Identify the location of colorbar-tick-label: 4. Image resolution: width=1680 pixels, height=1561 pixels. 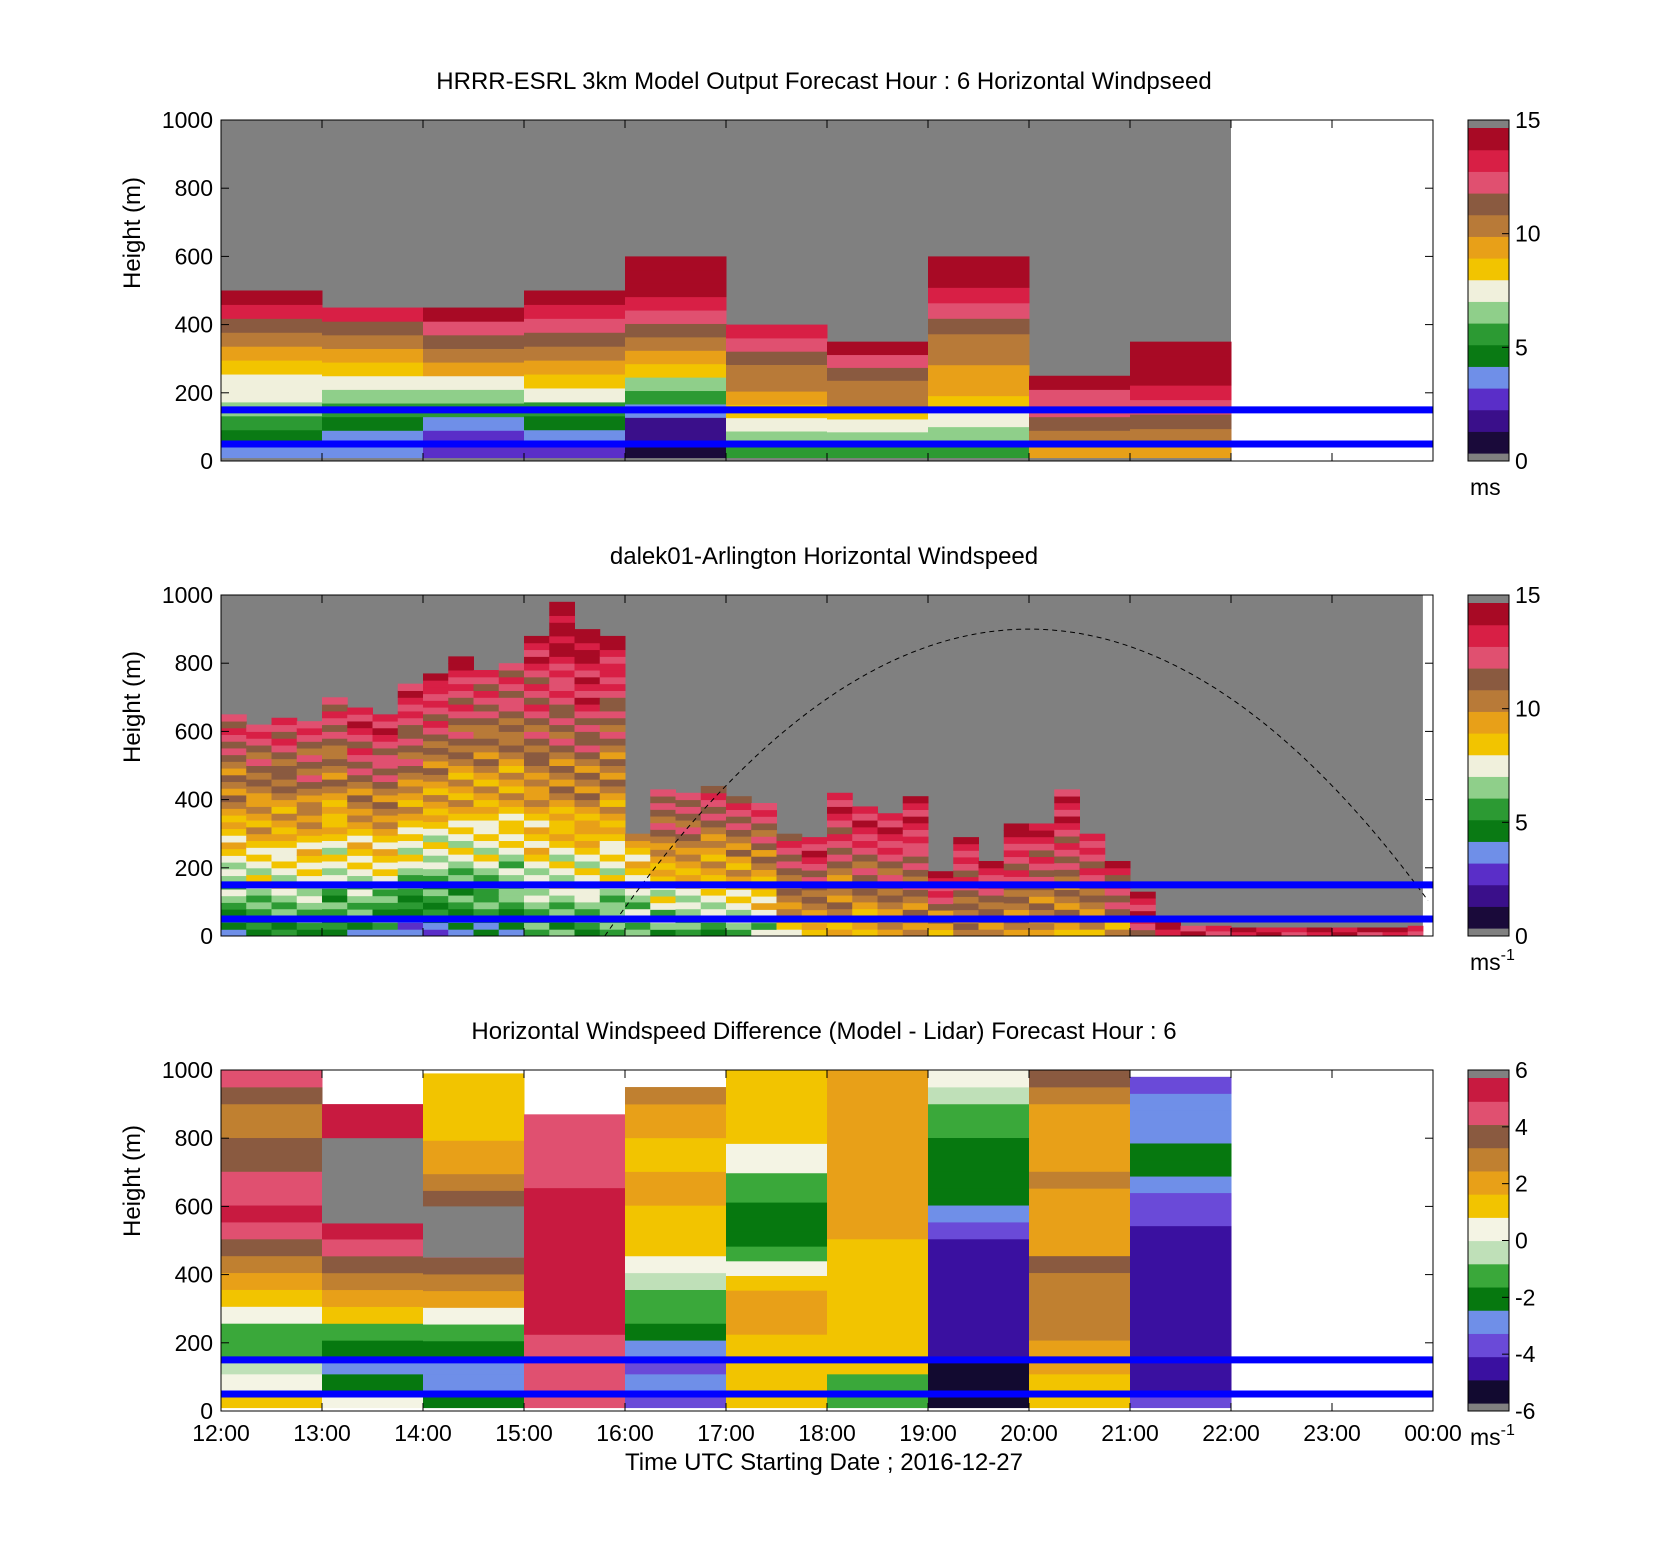
(1521, 1127).